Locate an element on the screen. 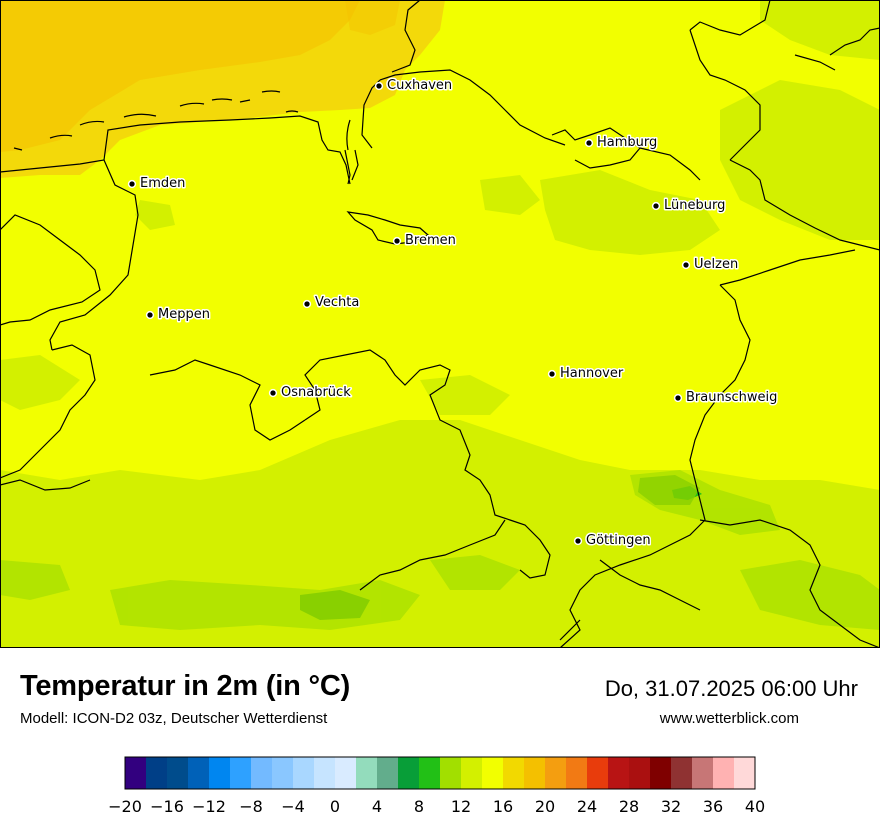 The image size is (880, 835). legend-swatches is located at coordinates (440, 773).